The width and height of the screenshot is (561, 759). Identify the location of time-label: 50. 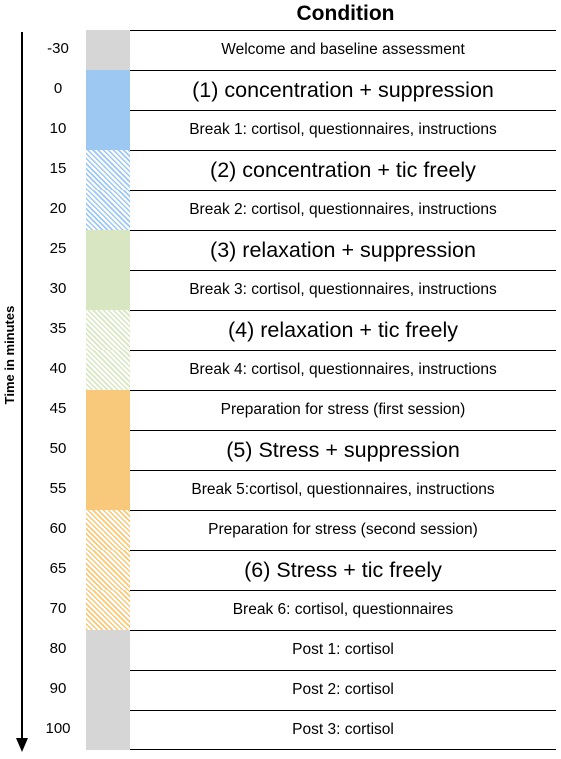
(58, 448).